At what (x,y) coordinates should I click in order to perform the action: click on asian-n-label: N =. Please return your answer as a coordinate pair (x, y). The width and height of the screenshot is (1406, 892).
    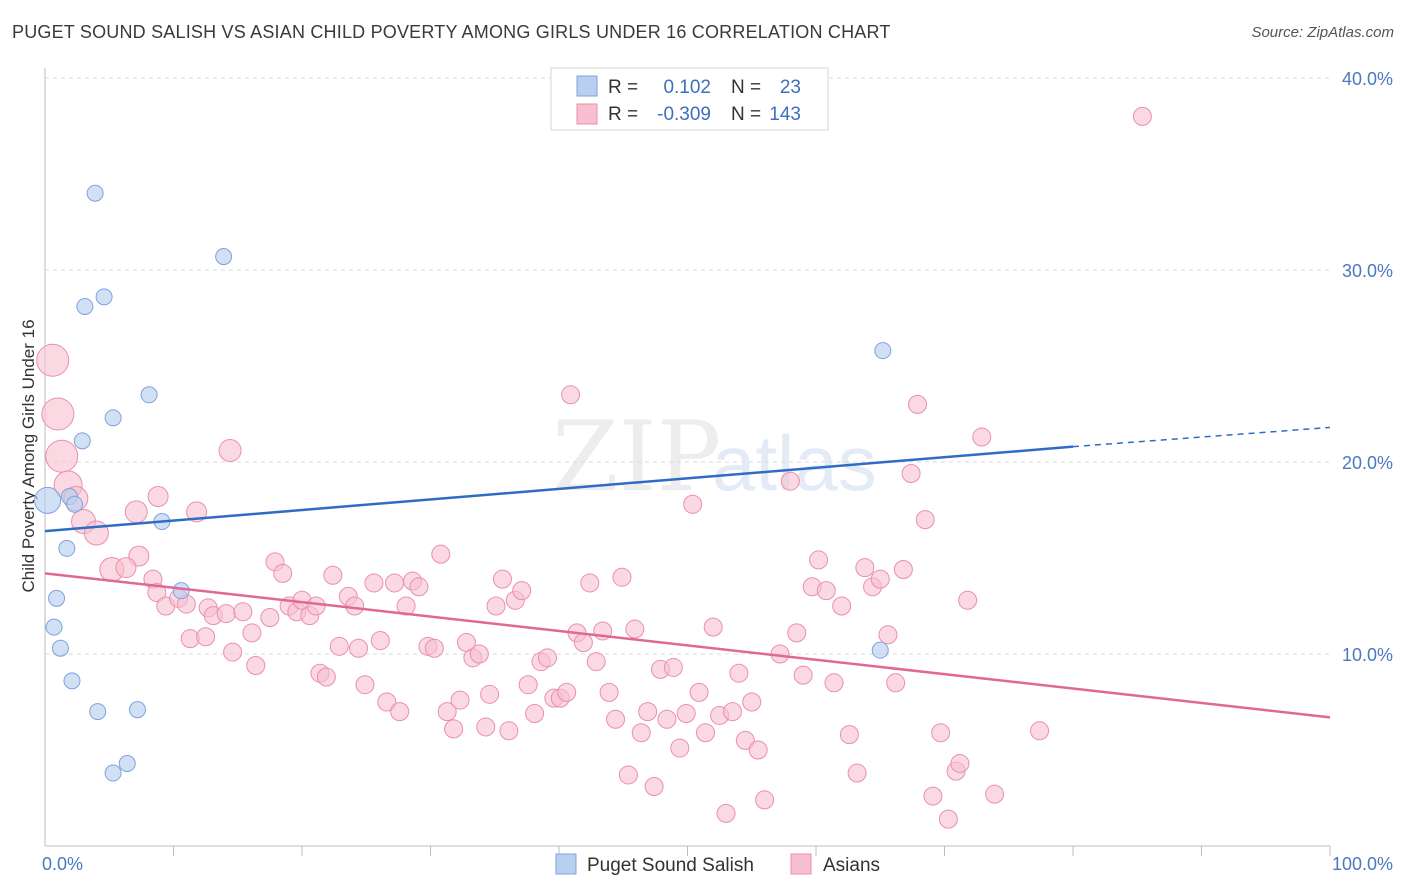
    Looking at the image, I should click on (746, 114).